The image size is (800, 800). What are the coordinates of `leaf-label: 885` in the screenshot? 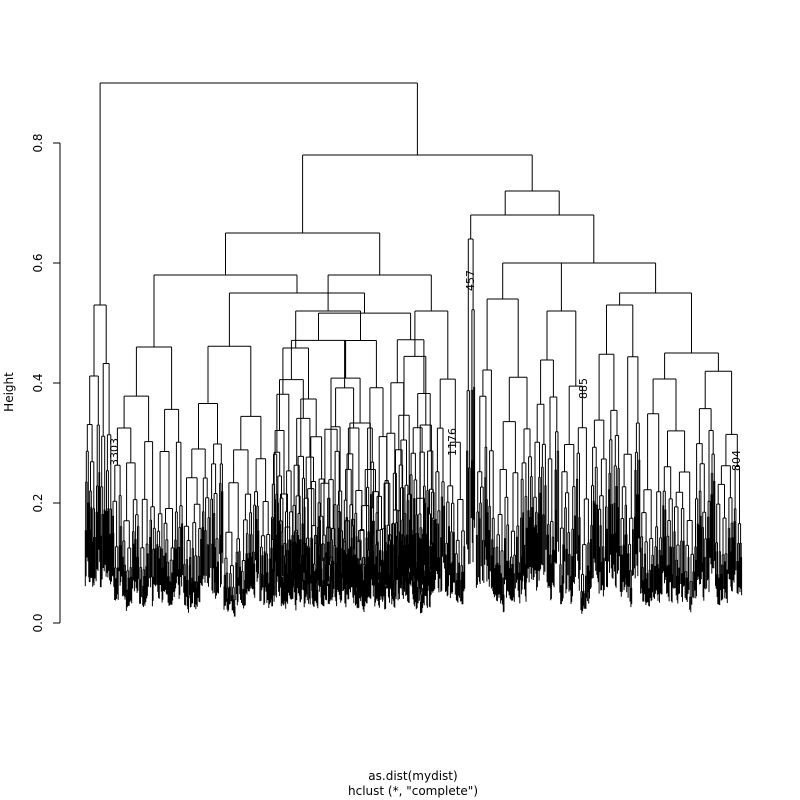 It's located at (583, 388).